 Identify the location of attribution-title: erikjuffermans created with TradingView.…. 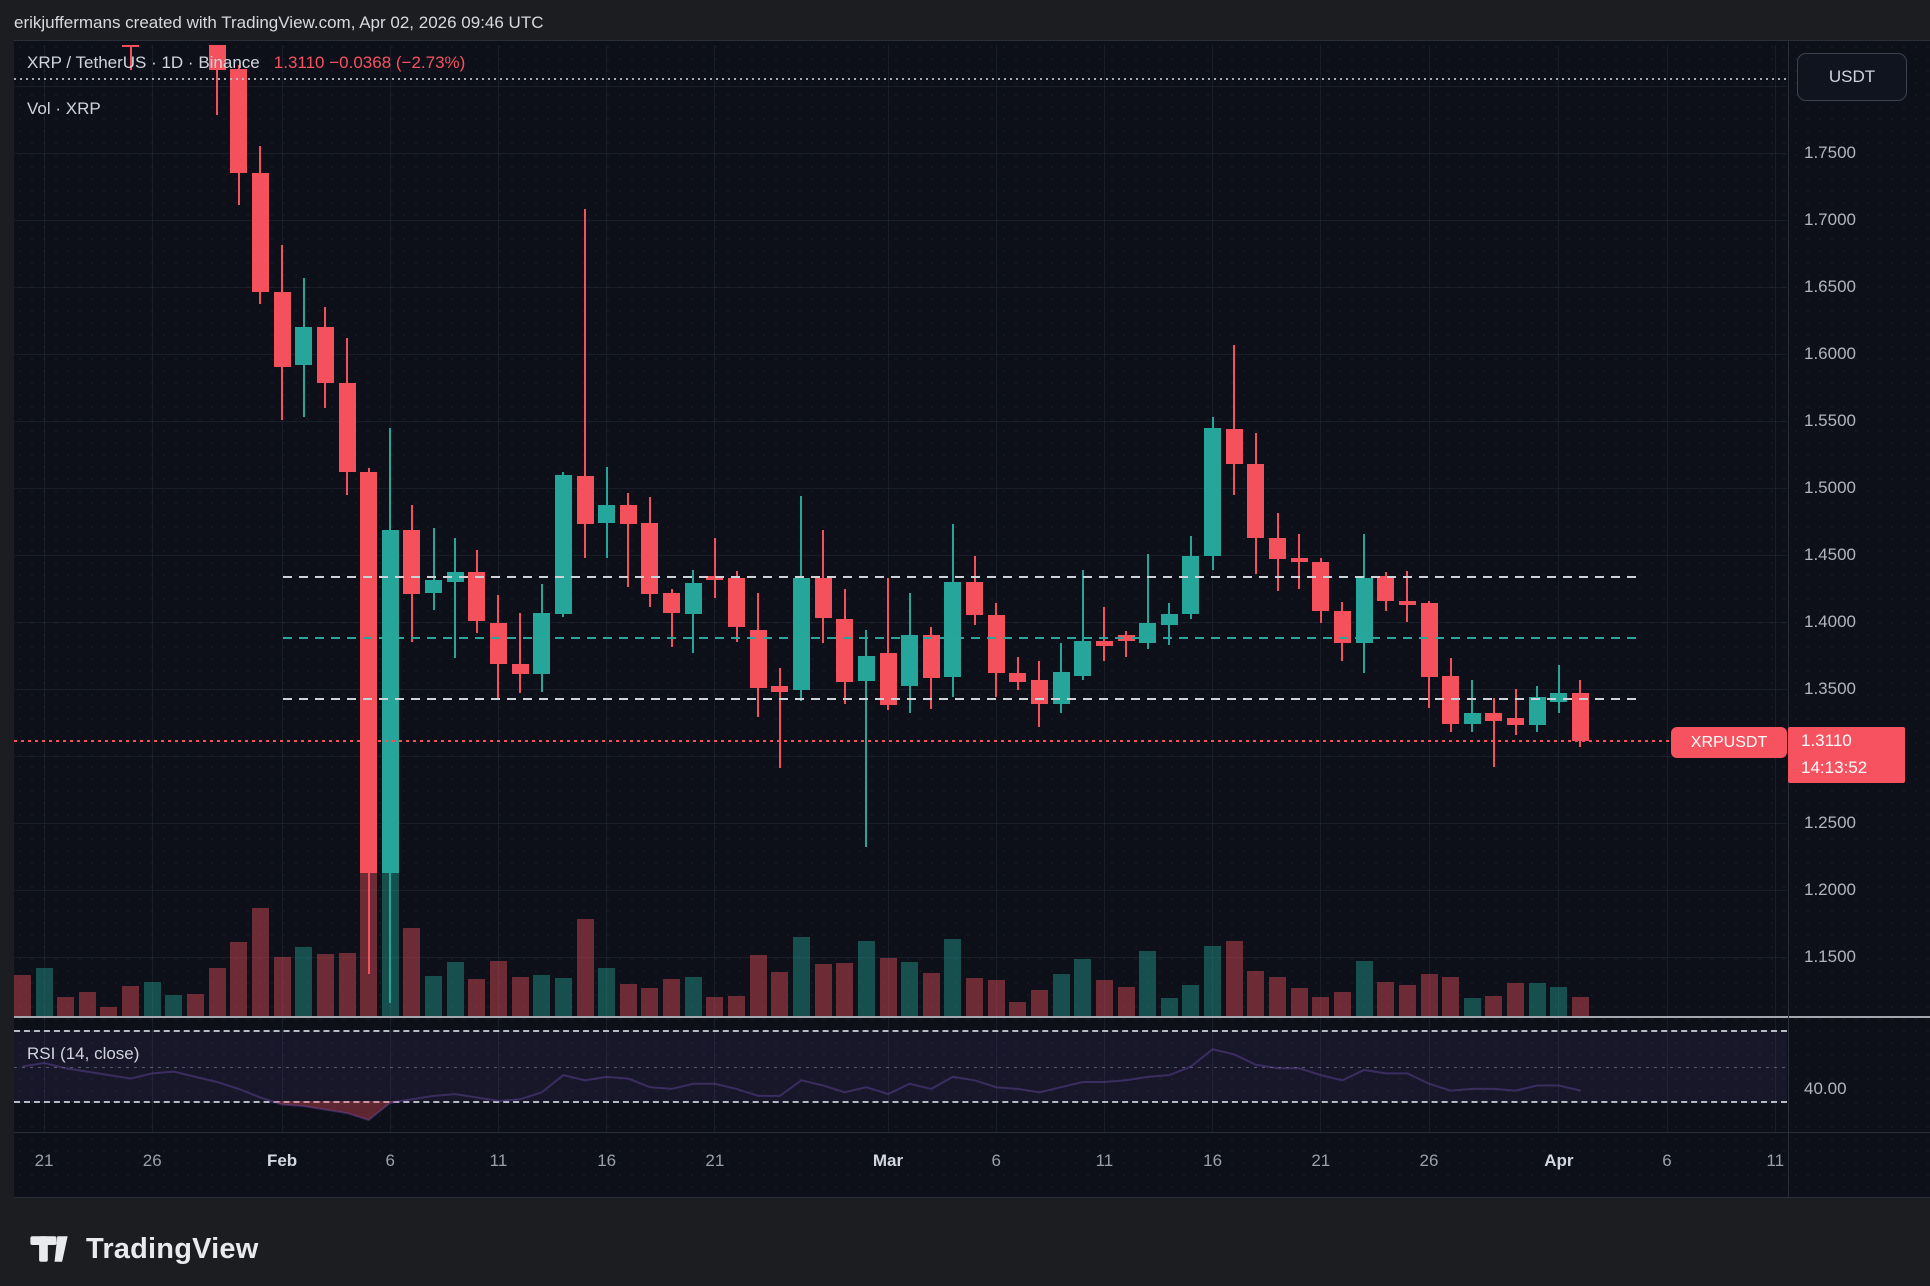
(279, 22).